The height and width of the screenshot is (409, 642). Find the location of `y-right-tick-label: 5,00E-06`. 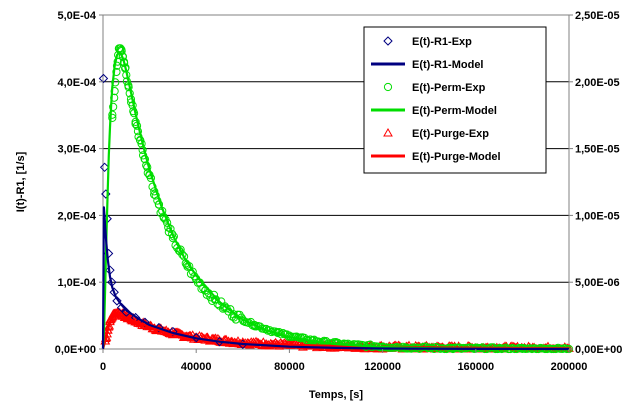

y-right-tick-label: 5,00E-06 is located at coordinates (597, 283).